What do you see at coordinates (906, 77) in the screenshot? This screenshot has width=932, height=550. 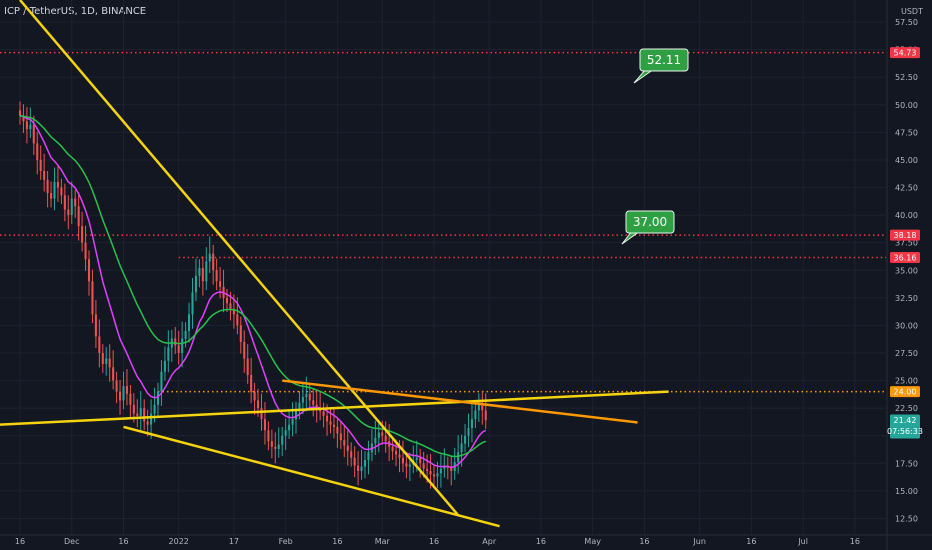 I see `y-tick-label: 52.50` at bounding box center [906, 77].